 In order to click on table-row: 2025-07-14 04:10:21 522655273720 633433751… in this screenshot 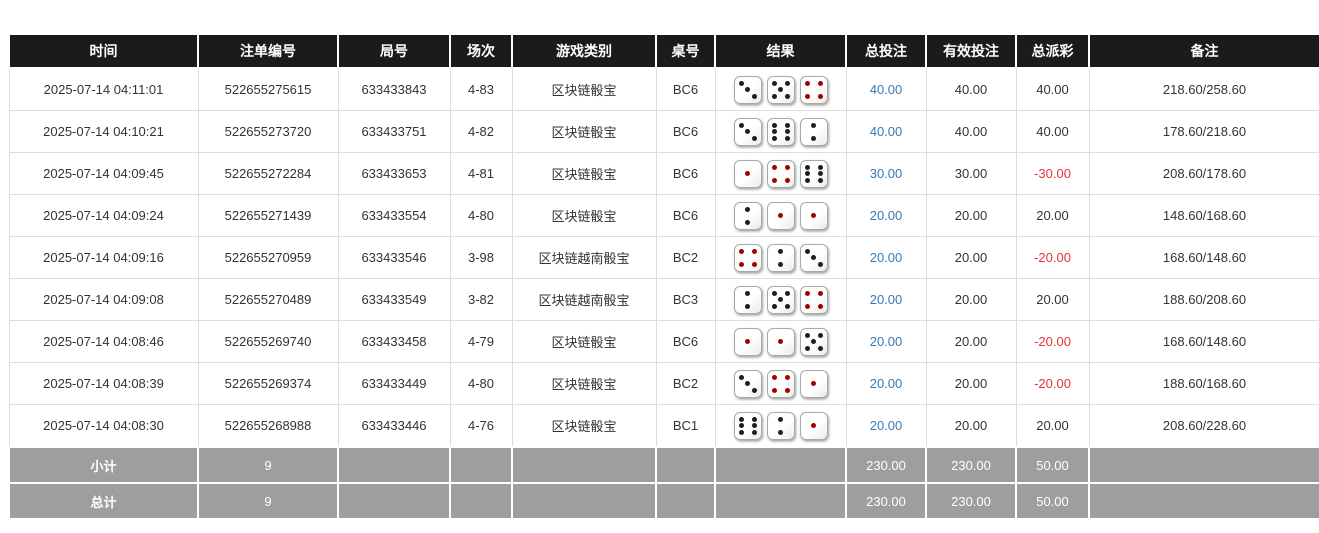, I will do `click(663, 131)`.